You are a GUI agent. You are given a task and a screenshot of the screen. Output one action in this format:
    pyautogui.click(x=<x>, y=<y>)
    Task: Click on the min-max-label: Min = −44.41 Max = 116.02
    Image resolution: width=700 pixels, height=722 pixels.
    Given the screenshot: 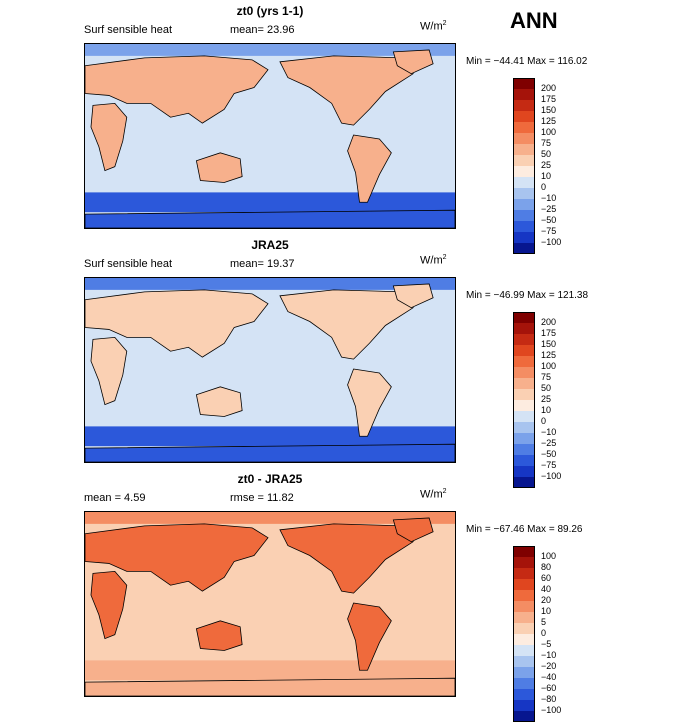 What is the action you would take?
    pyautogui.click(x=527, y=61)
    